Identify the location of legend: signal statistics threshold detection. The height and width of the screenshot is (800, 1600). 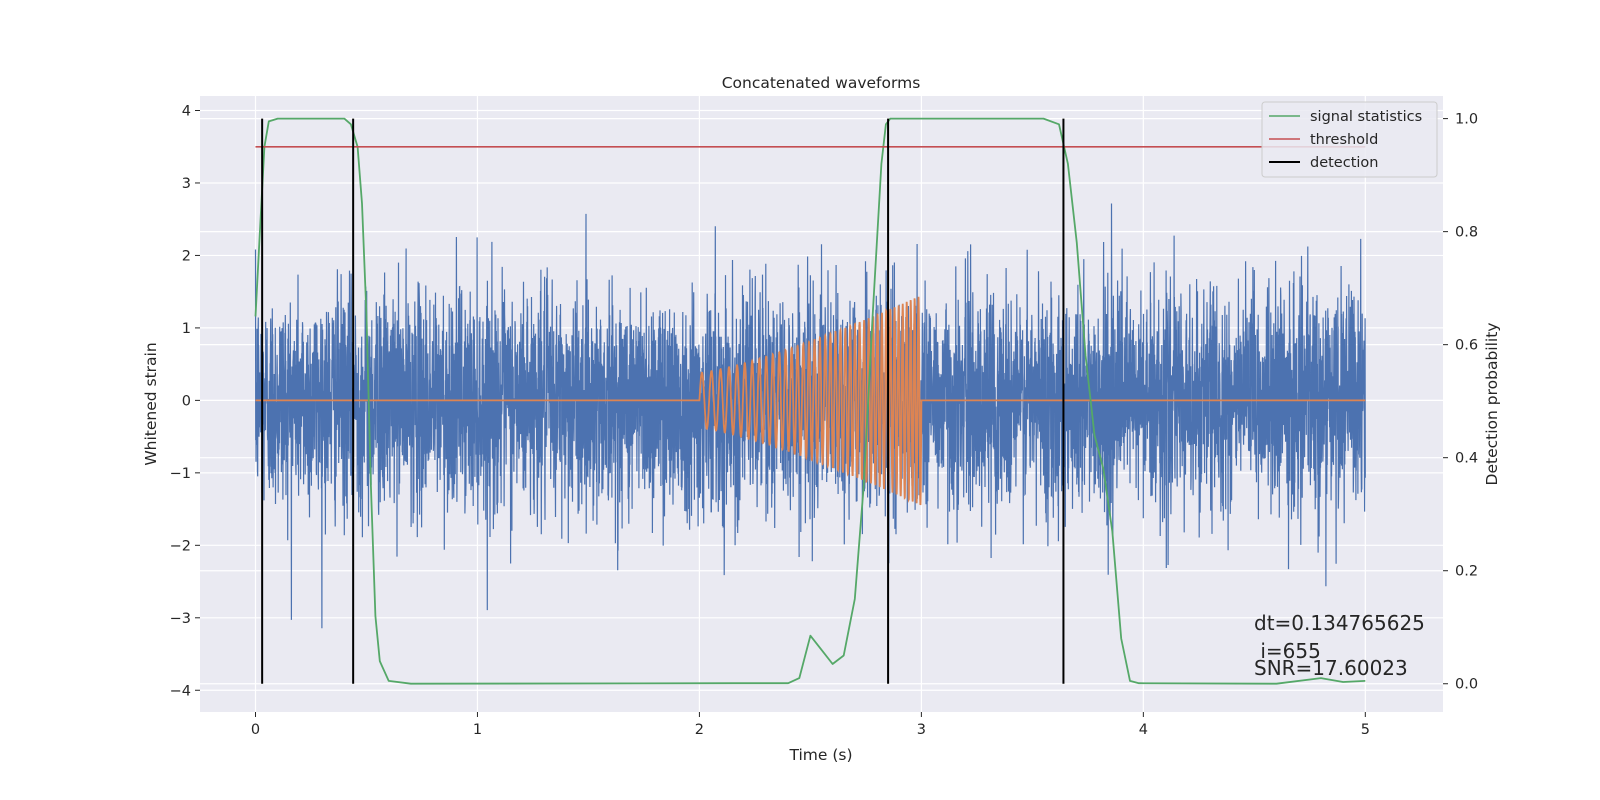
(1349, 139).